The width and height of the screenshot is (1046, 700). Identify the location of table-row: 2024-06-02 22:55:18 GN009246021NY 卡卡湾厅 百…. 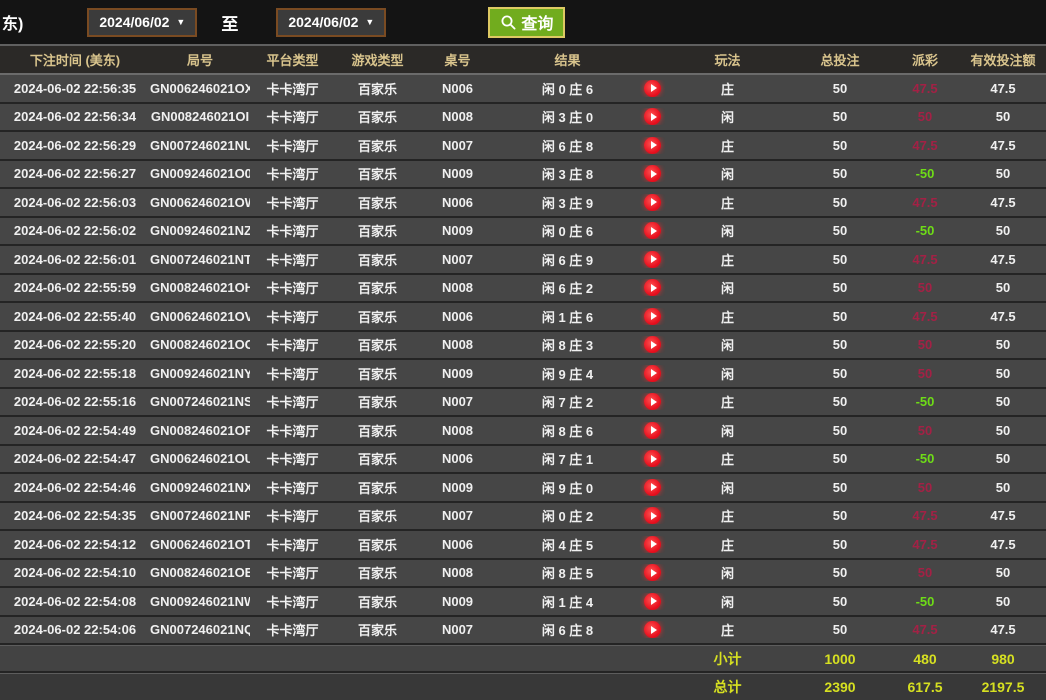
(523, 374).